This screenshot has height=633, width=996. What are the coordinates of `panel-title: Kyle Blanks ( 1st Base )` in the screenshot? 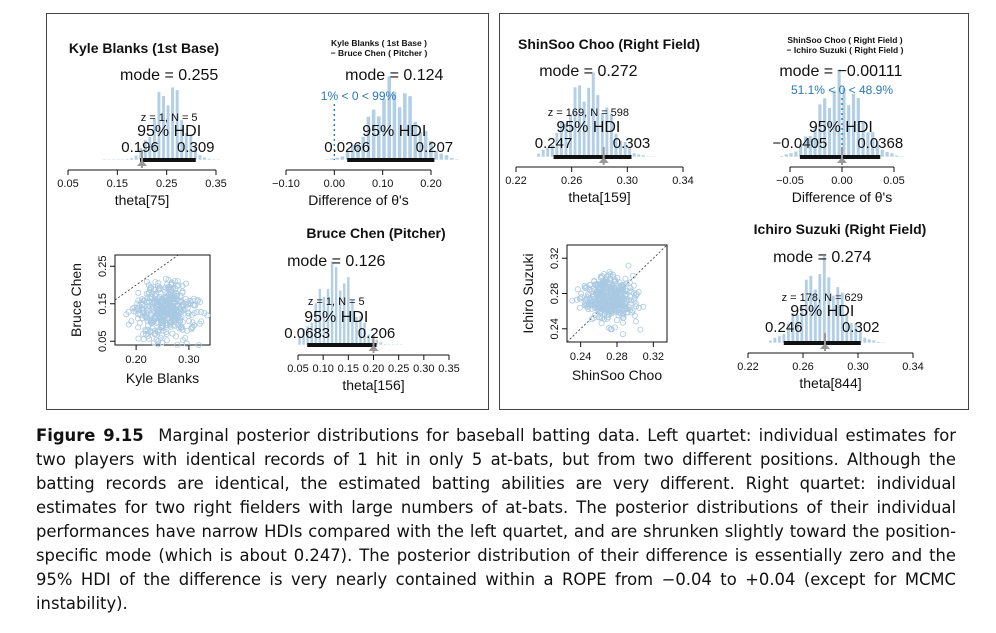 It's located at (379, 43).